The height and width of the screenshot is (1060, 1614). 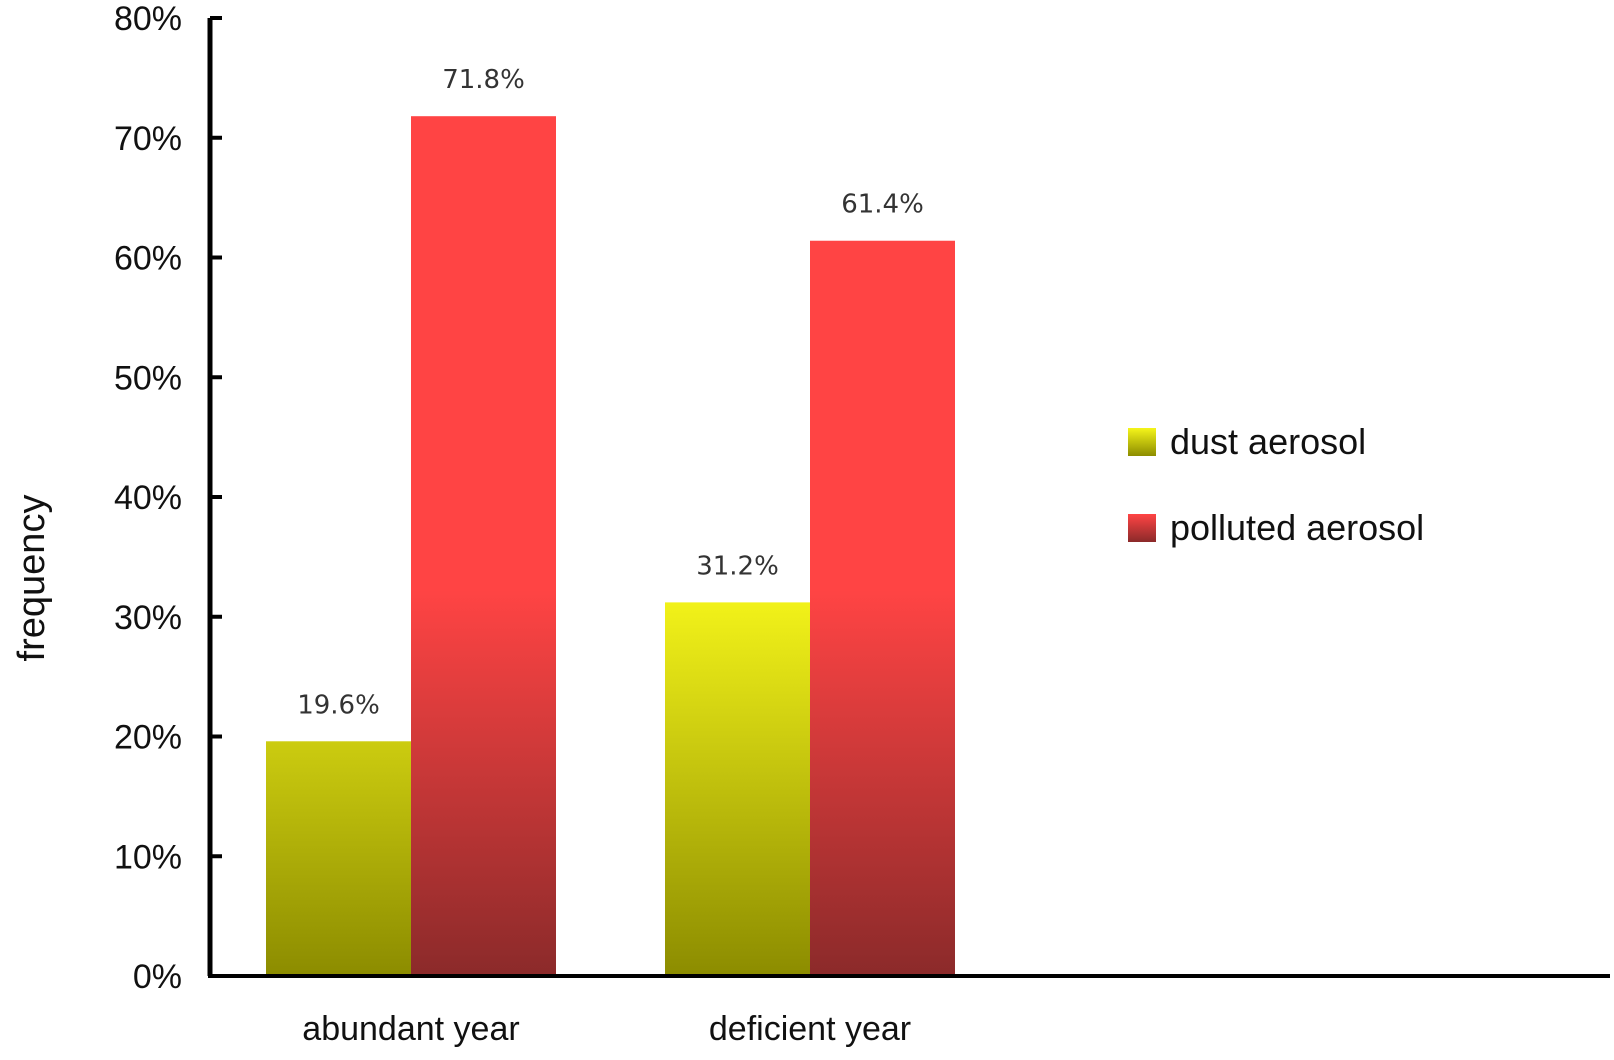 I want to click on y-tick-label: 40%, so click(x=148, y=498).